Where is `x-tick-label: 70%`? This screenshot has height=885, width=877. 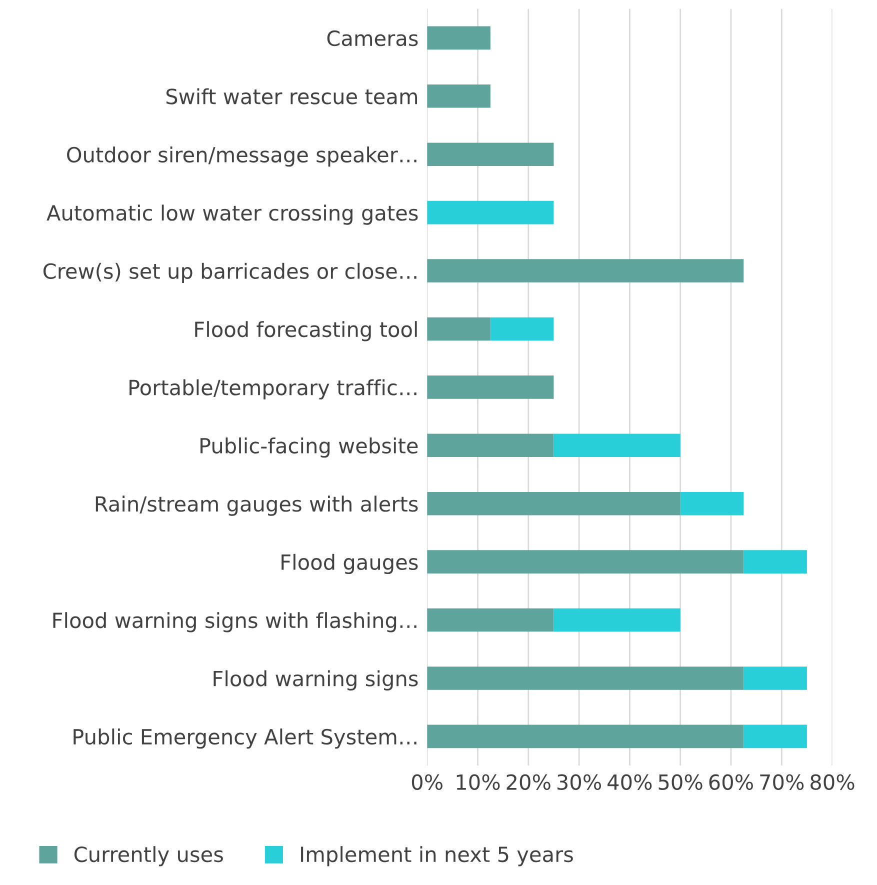 x-tick-label: 70% is located at coordinates (782, 782).